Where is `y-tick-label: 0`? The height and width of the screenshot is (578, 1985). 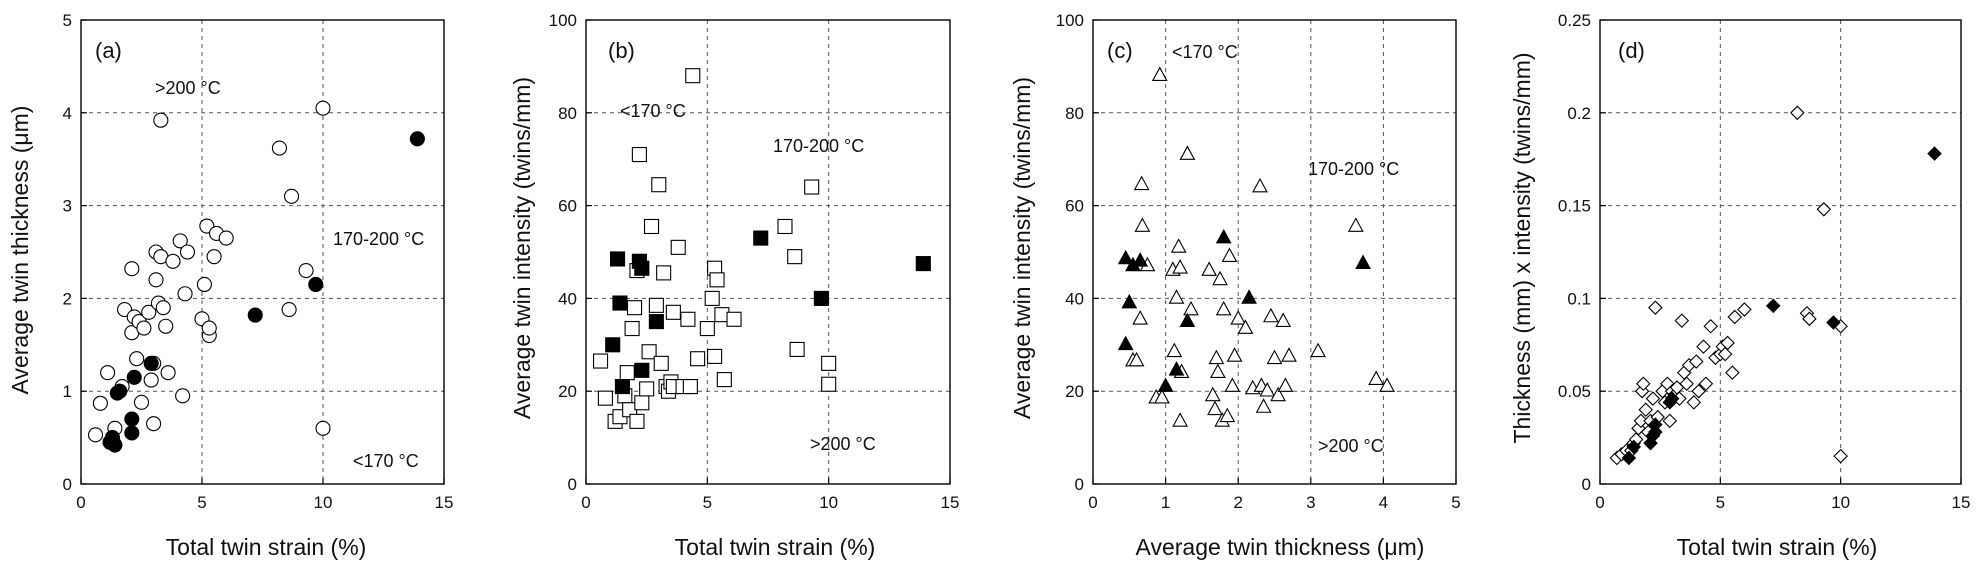 y-tick-label: 0 is located at coordinates (67, 484).